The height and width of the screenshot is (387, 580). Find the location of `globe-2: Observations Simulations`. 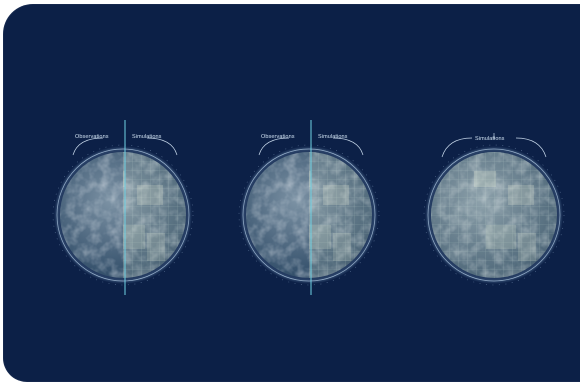

globe-2: Observations Simulations is located at coordinates (309, 207).